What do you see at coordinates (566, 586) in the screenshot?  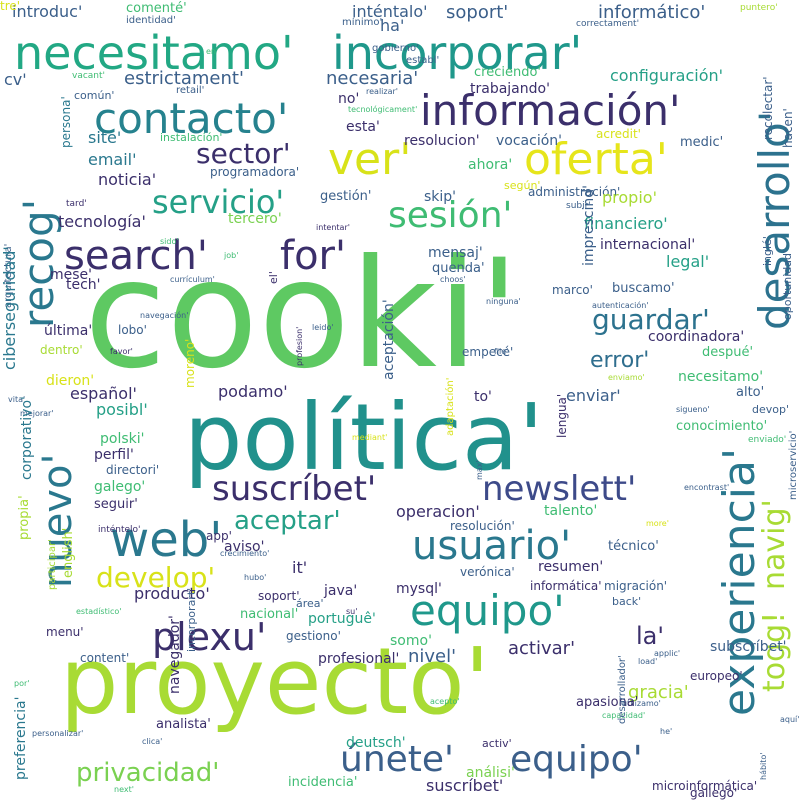 I see `cloud-word: informática'` at bounding box center [566, 586].